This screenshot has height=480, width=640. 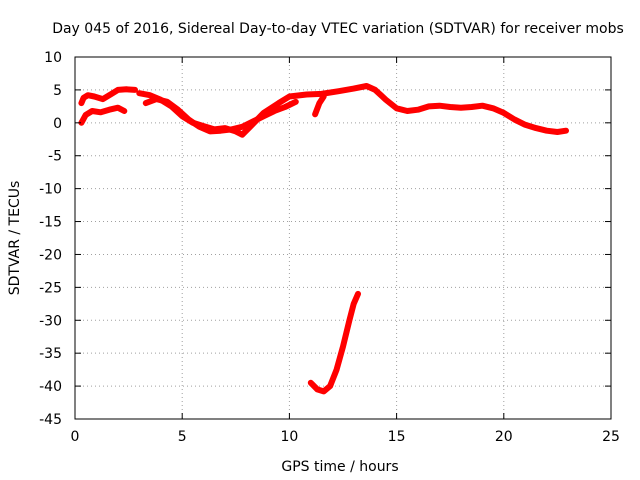 I want to click on y-tick-label: -30, so click(x=50, y=321).